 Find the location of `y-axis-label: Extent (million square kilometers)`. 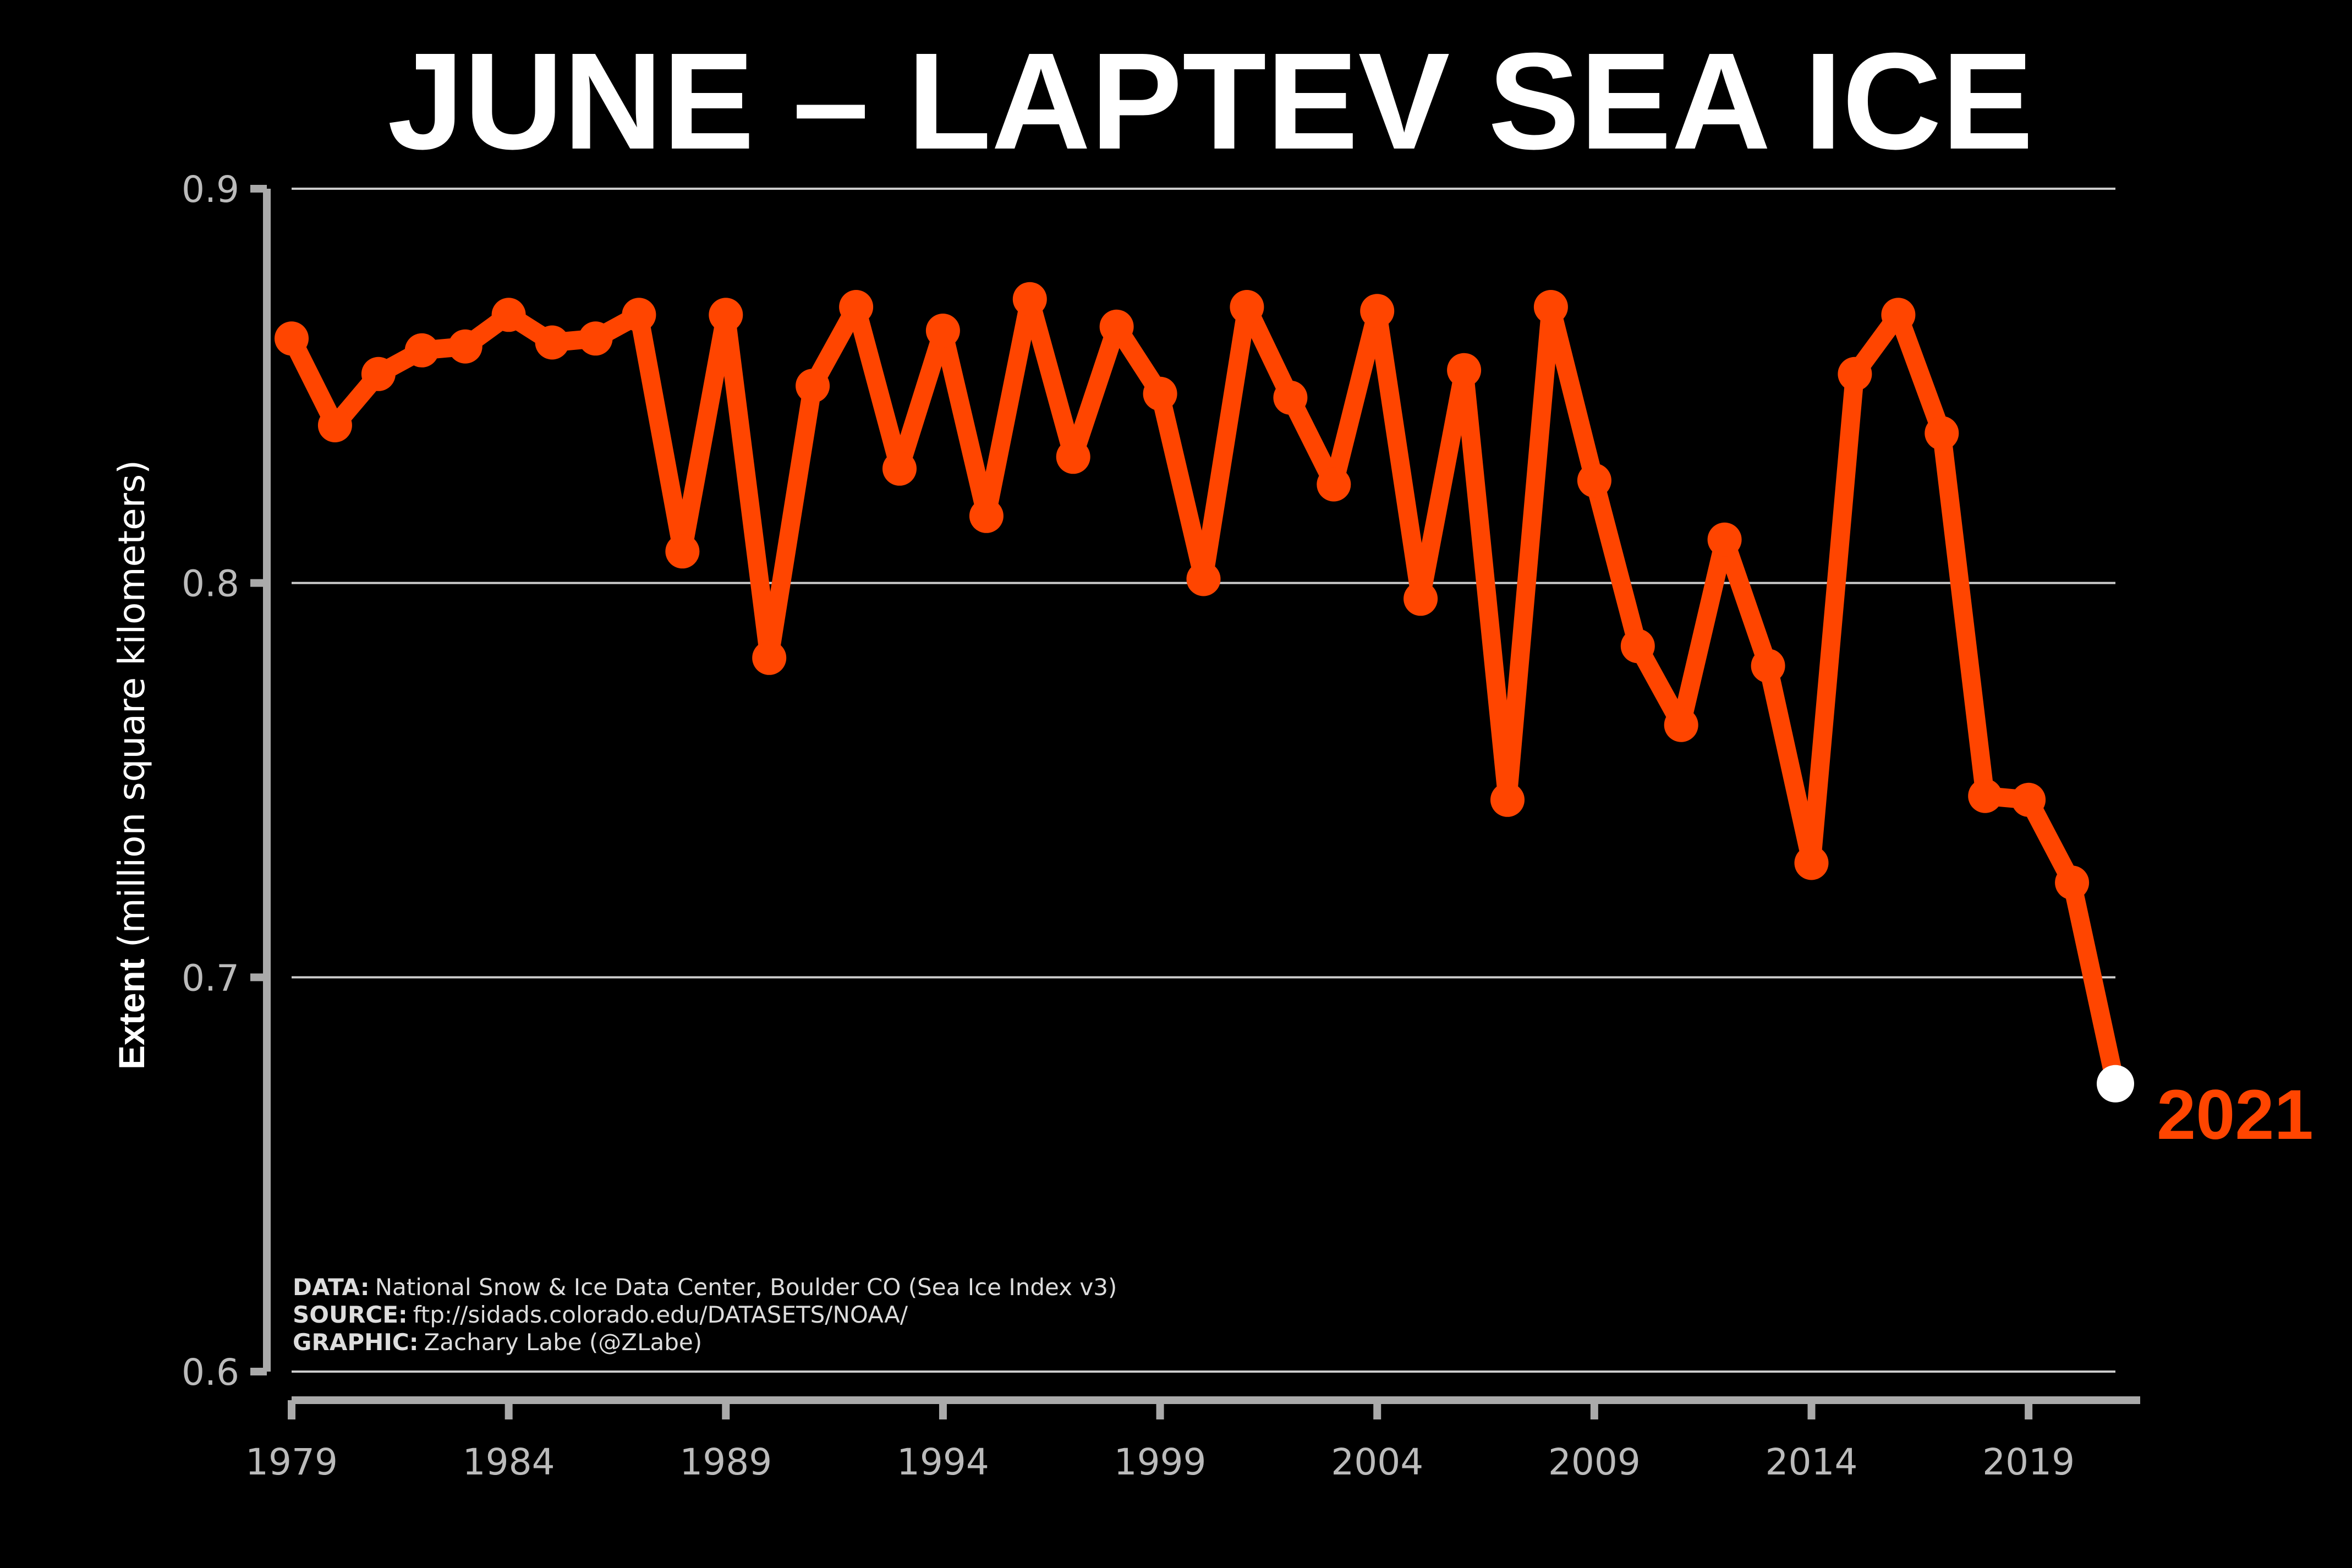

y-axis-label: Extent (million square kilometers) is located at coordinates (132, 765).